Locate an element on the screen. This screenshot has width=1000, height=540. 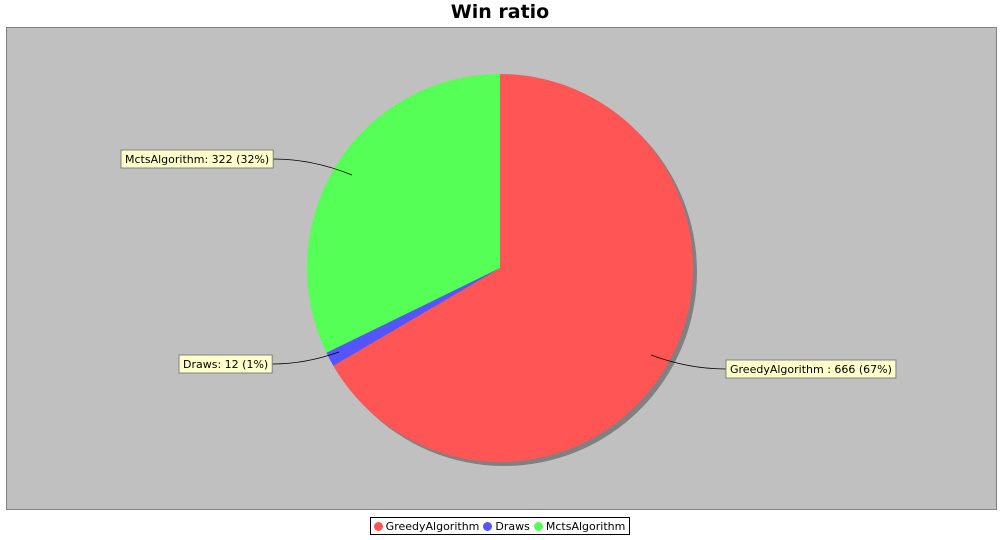
chart-title: Win ratio is located at coordinates (500, 12).